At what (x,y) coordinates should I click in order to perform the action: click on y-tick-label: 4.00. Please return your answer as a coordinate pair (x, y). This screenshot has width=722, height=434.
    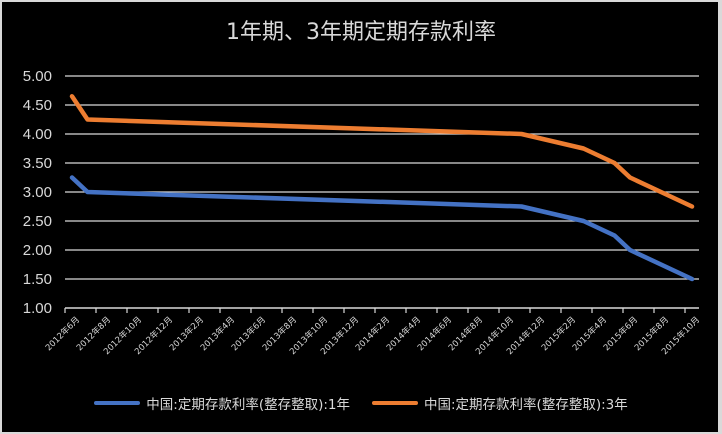
    Looking at the image, I should click on (37, 134).